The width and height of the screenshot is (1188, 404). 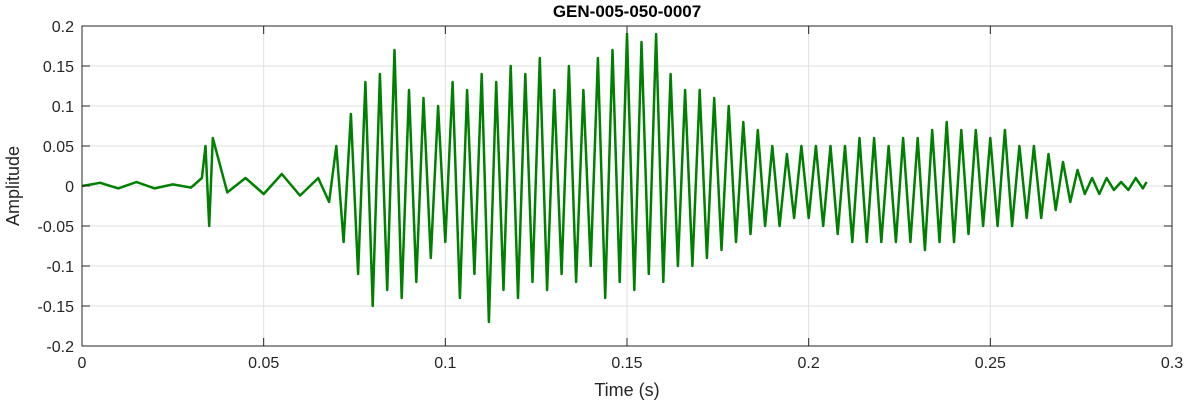 What do you see at coordinates (627, 11) in the screenshot?
I see `chart-title: GEN-005-050-0007` at bounding box center [627, 11].